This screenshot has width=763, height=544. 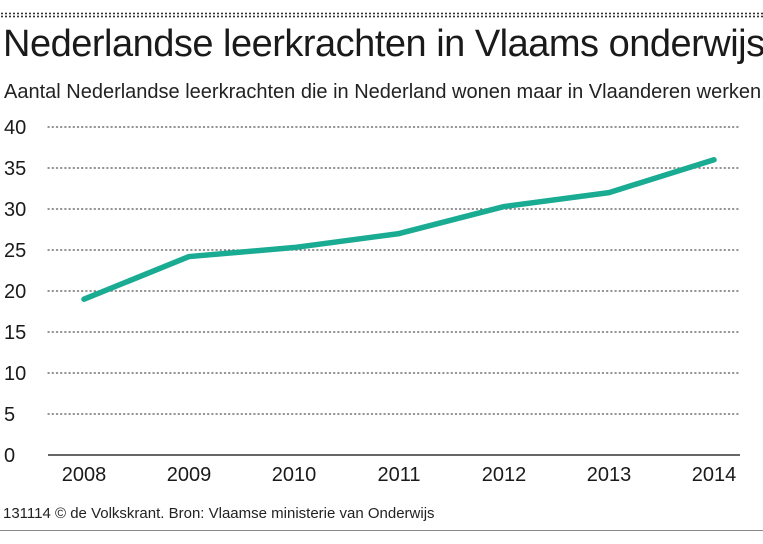 What do you see at coordinates (15, 251) in the screenshot?
I see `y-tick-label: 25` at bounding box center [15, 251].